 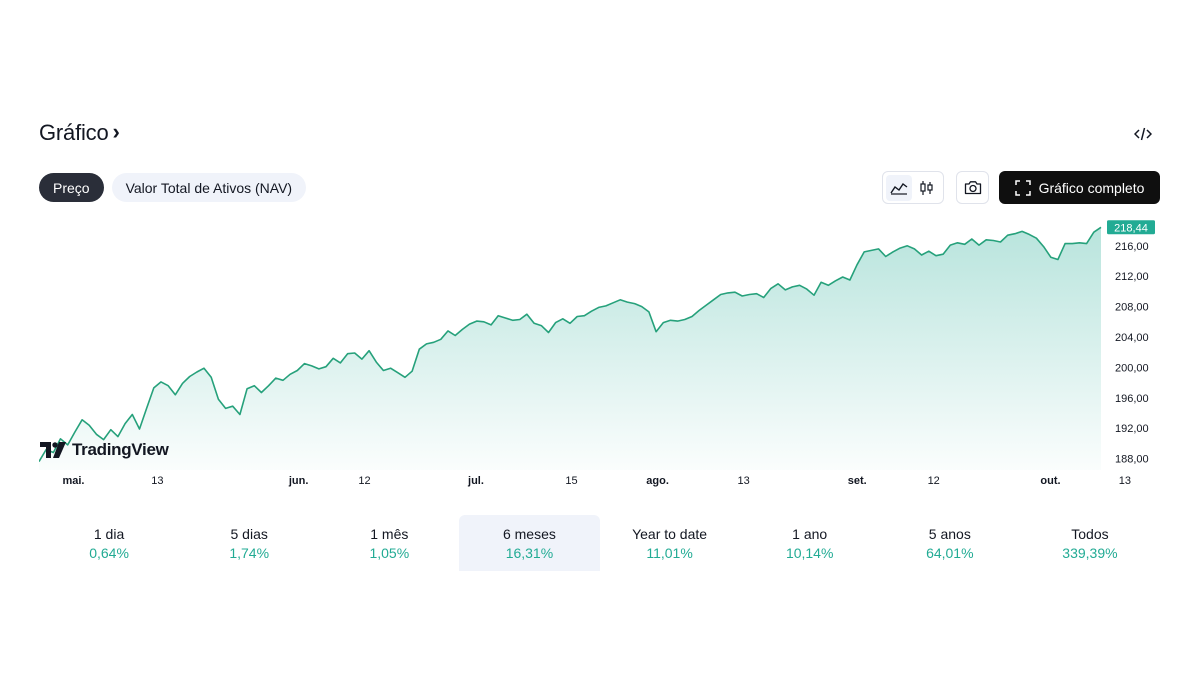 I want to click on snapshot-button, so click(x=972, y=187).